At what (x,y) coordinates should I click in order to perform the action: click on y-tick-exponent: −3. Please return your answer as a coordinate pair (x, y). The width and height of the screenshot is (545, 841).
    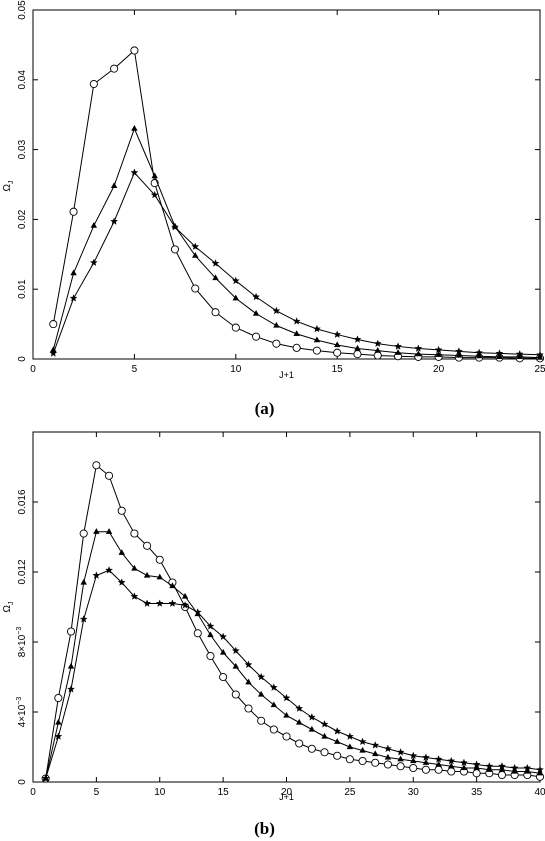
    Looking at the image, I should click on (19, 701).